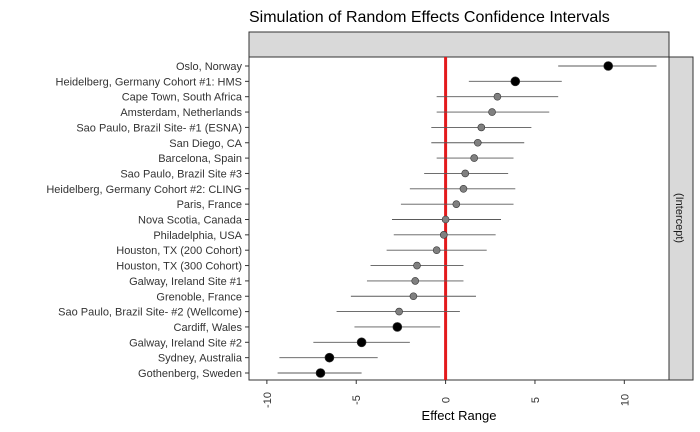 The width and height of the screenshot is (700, 432). What do you see at coordinates (209, 67) in the screenshot?
I see `y-tick-label: Oslo, Norway` at bounding box center [209, 67].